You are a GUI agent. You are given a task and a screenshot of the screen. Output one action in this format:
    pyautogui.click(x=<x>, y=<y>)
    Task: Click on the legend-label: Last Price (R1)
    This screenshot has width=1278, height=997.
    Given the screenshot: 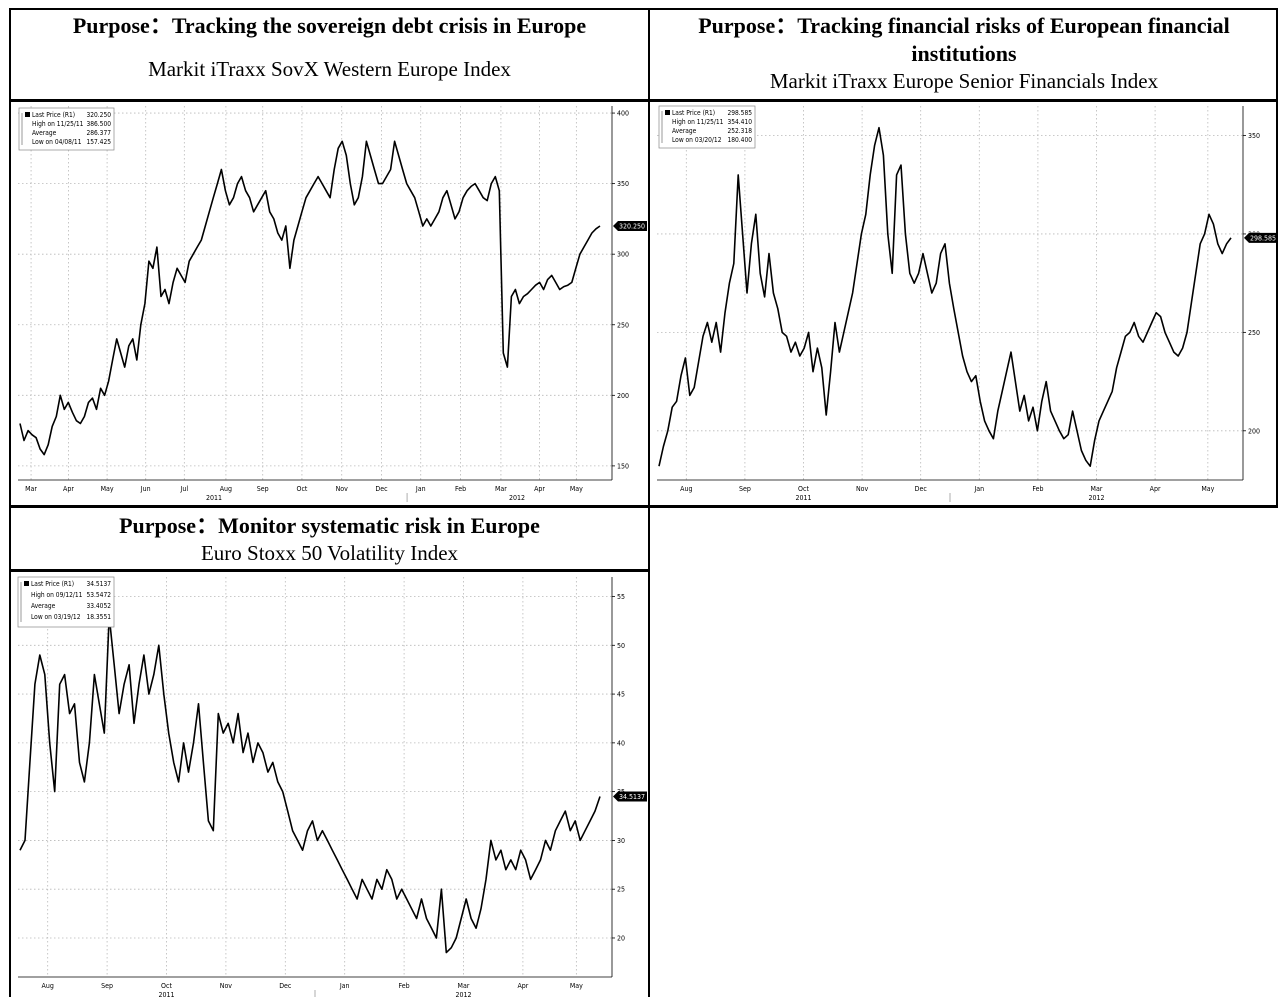 What is the action you would take?
    pyautogui.click(x=52, y=584)
    